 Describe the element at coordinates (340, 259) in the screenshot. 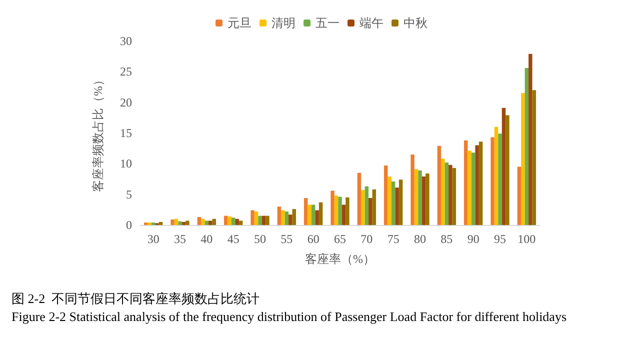

I see `x-axis-title: 客座率（%）` at that location.